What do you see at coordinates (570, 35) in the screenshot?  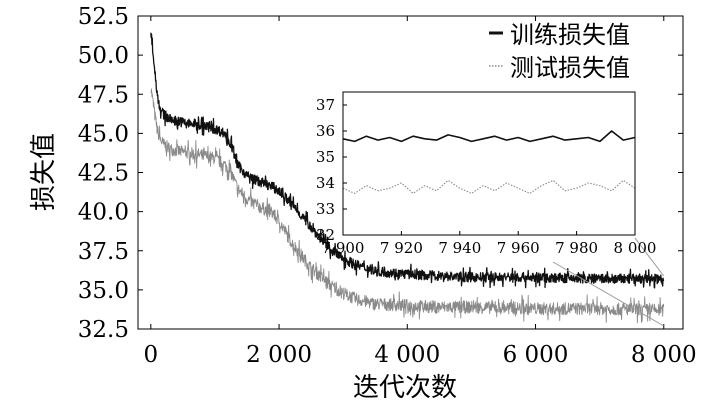 I see `legend-label-train: 训练损失值` at bounding box center [570, 35].